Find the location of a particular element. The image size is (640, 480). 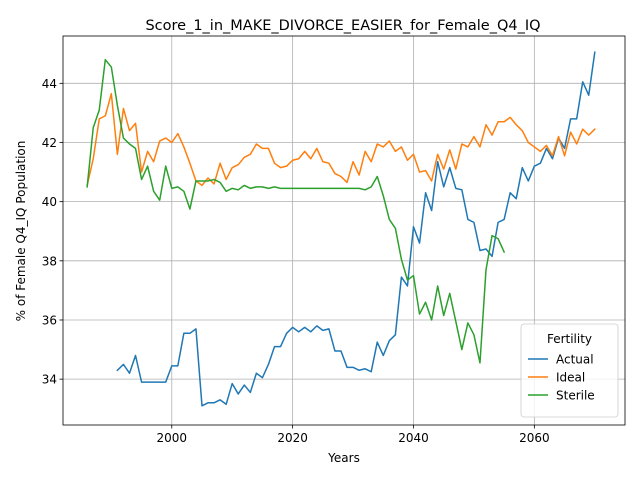

legend-title: Fertility is located at coordinates (569, 339).